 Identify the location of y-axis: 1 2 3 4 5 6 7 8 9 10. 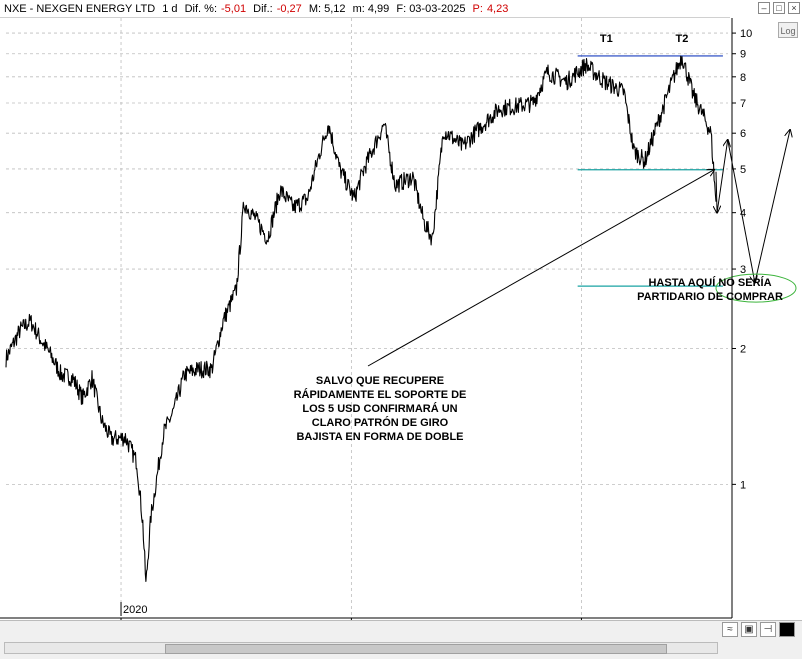
(741, 318).